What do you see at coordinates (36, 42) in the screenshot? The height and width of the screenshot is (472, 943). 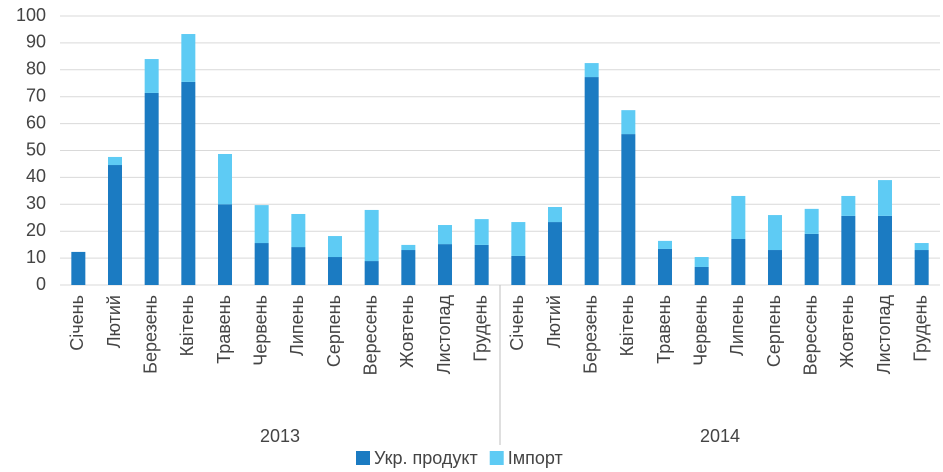 I see `y-tick-label: 90` at bounding box center [36, 42].